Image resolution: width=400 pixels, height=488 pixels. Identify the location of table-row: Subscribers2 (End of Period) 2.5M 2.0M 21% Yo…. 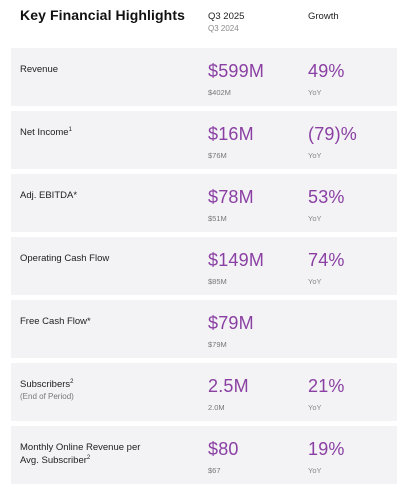
(204, 392).